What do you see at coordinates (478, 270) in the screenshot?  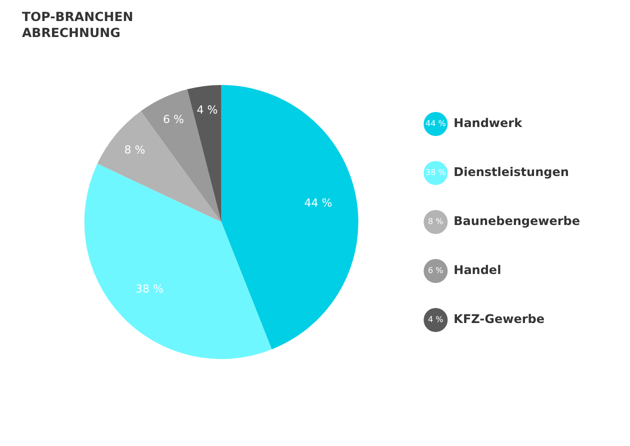 I see `legend-label: Handel` at bounding box center [478, 270].